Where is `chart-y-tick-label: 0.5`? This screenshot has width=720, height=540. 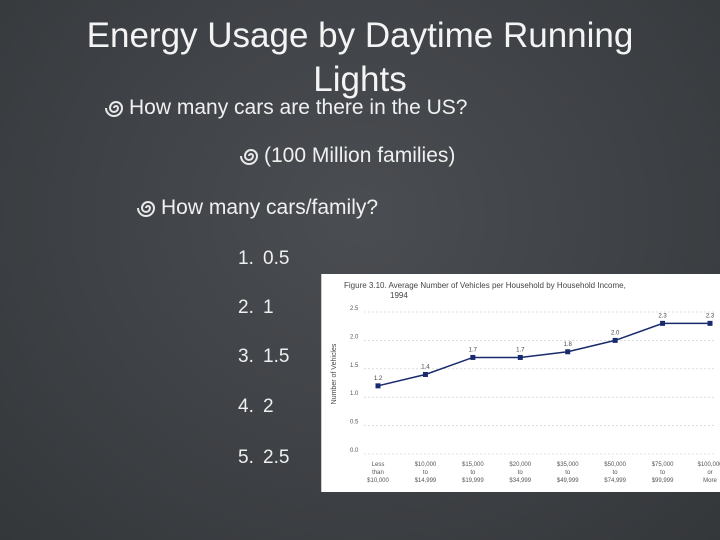 chart-y-tick-label: 0.5 is located at coordinates (354, 423).